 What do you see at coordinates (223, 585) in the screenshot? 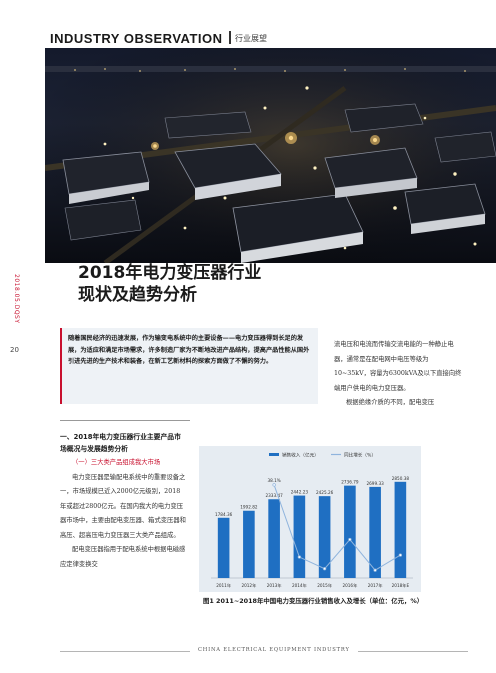
I see `x-tick-0: 2011年` at bounding box center [223, 585].